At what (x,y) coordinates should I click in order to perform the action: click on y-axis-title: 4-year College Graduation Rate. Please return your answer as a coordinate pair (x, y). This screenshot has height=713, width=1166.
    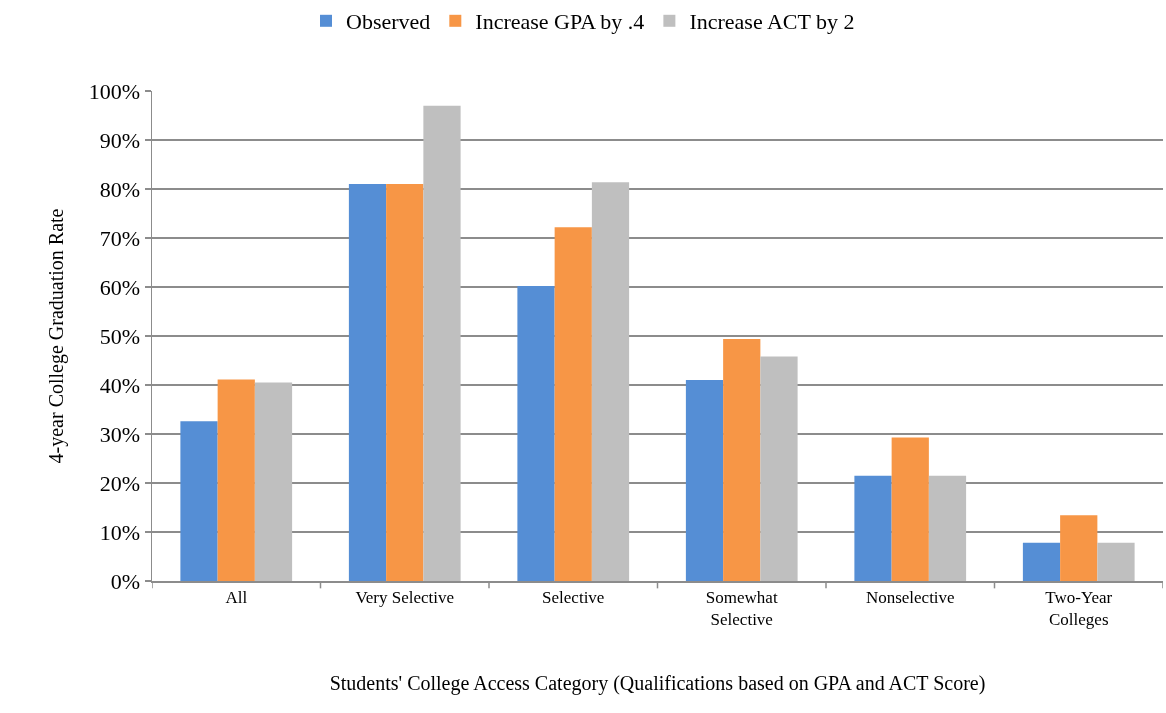
    Looking at the image, I should click on (56, 336).